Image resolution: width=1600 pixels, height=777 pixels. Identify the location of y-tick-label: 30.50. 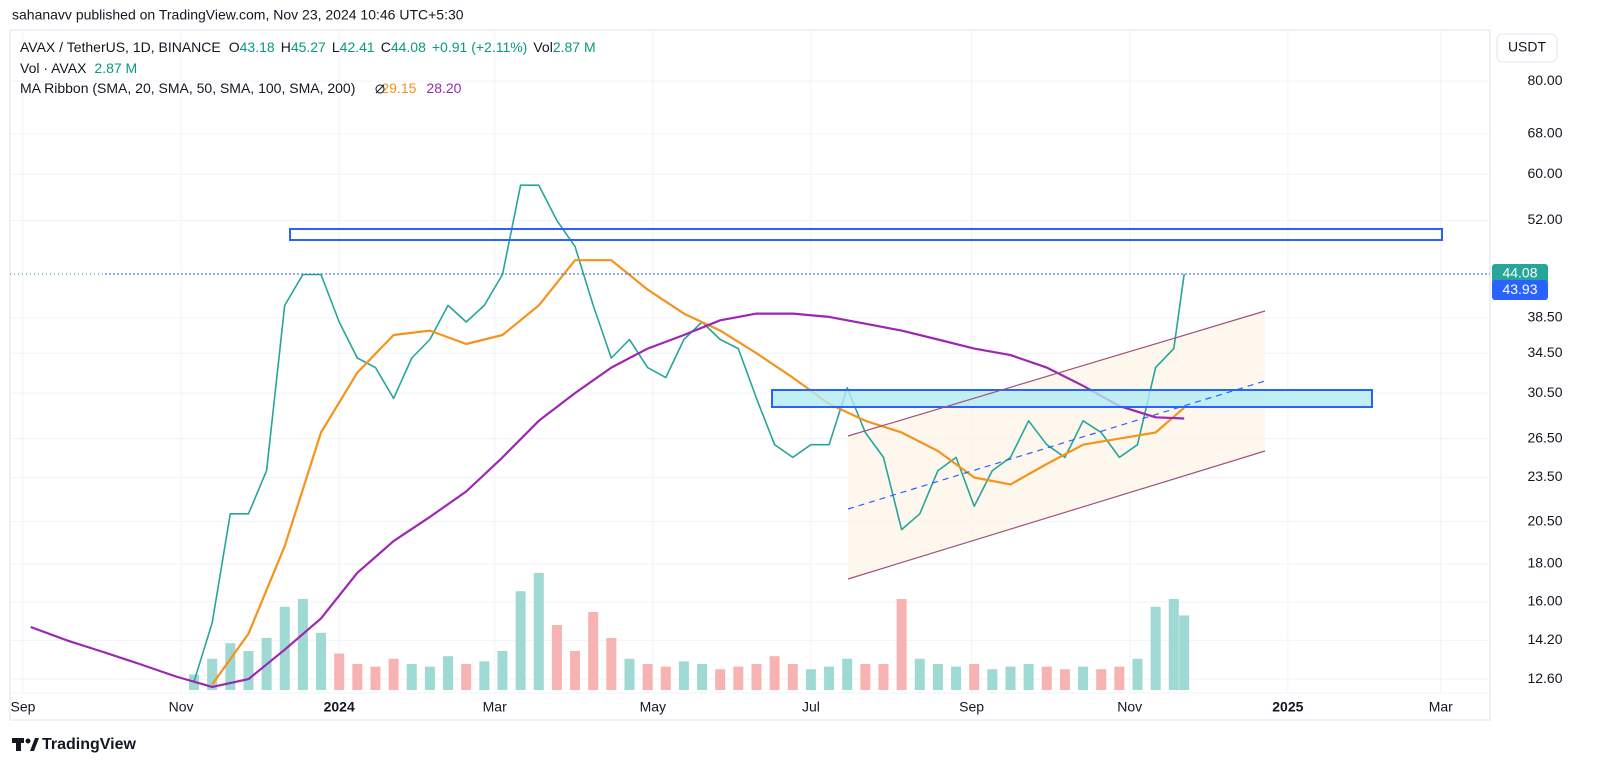
(1544, 392).